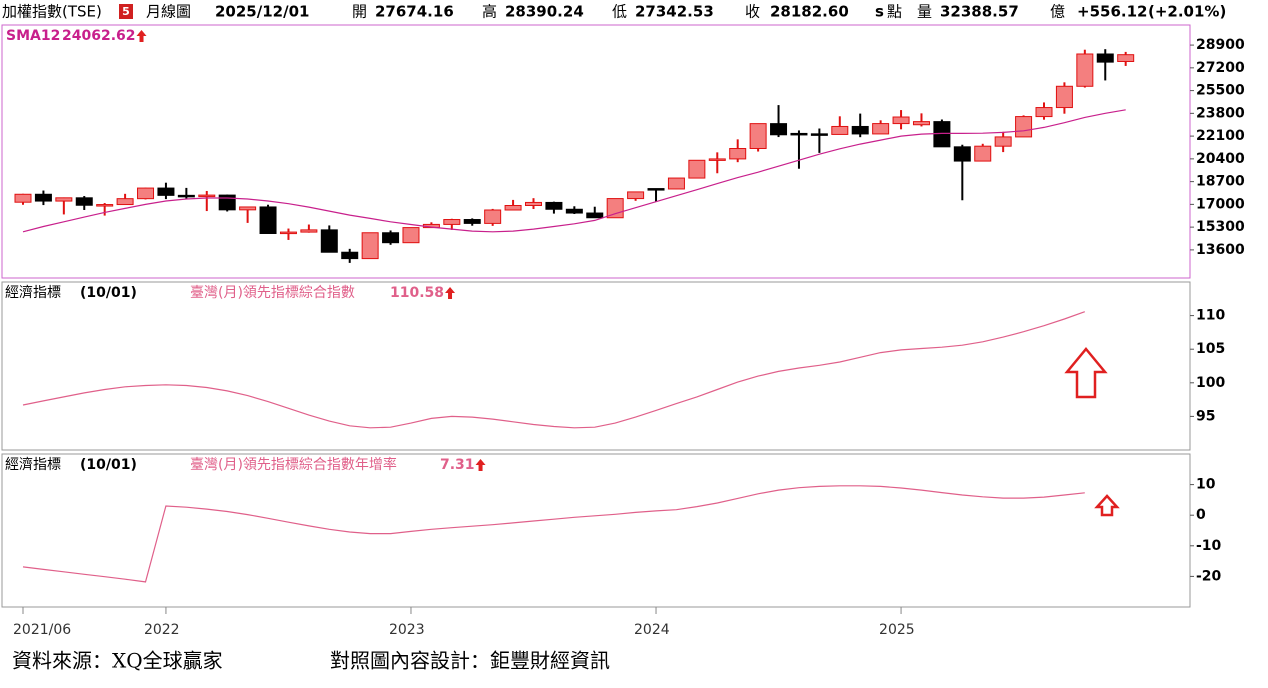 The image size is (1268, 688). Describe the element at coordinates (42, 630) in the screenshot. I see `x-tick-label: 2021/06` at that location.